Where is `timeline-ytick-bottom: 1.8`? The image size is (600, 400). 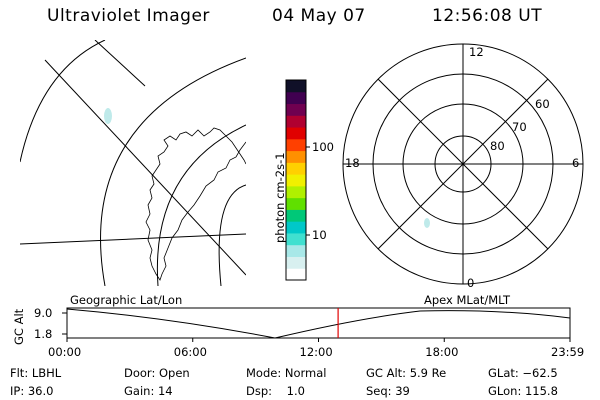
timeline-ytick-bottom: 1.8 is located at coordinates (43, 334).